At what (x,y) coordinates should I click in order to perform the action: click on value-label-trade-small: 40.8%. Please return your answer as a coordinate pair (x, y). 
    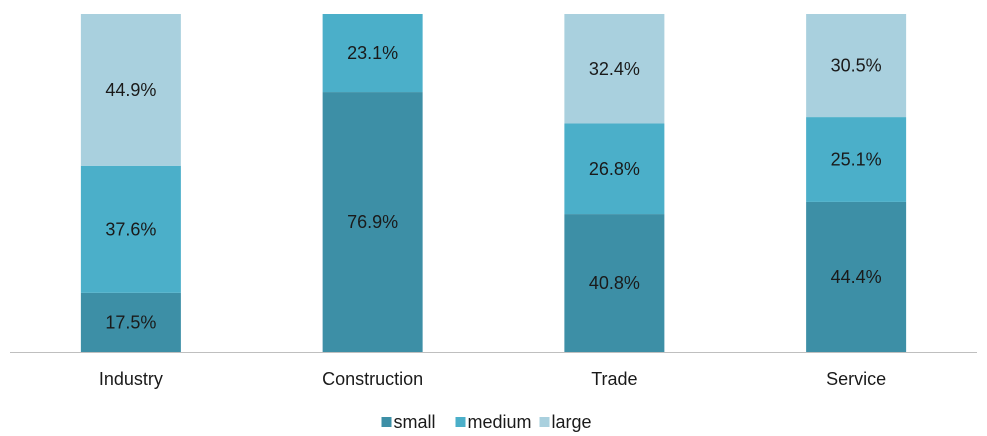
    Looking at the image, I should click on (614, 283).